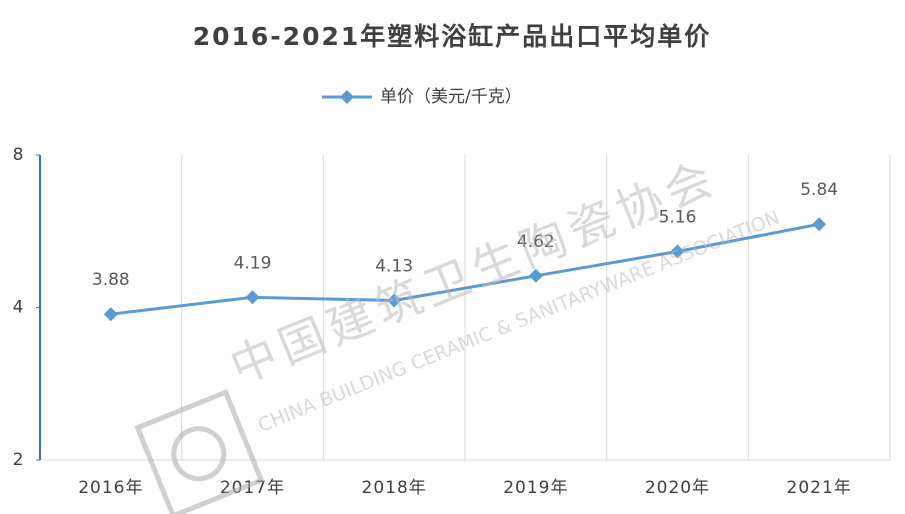  What do you see at coordinates (18, 308) in the screenshot?
I see `y-tick-label: 4` at bounding box center [18, 308].